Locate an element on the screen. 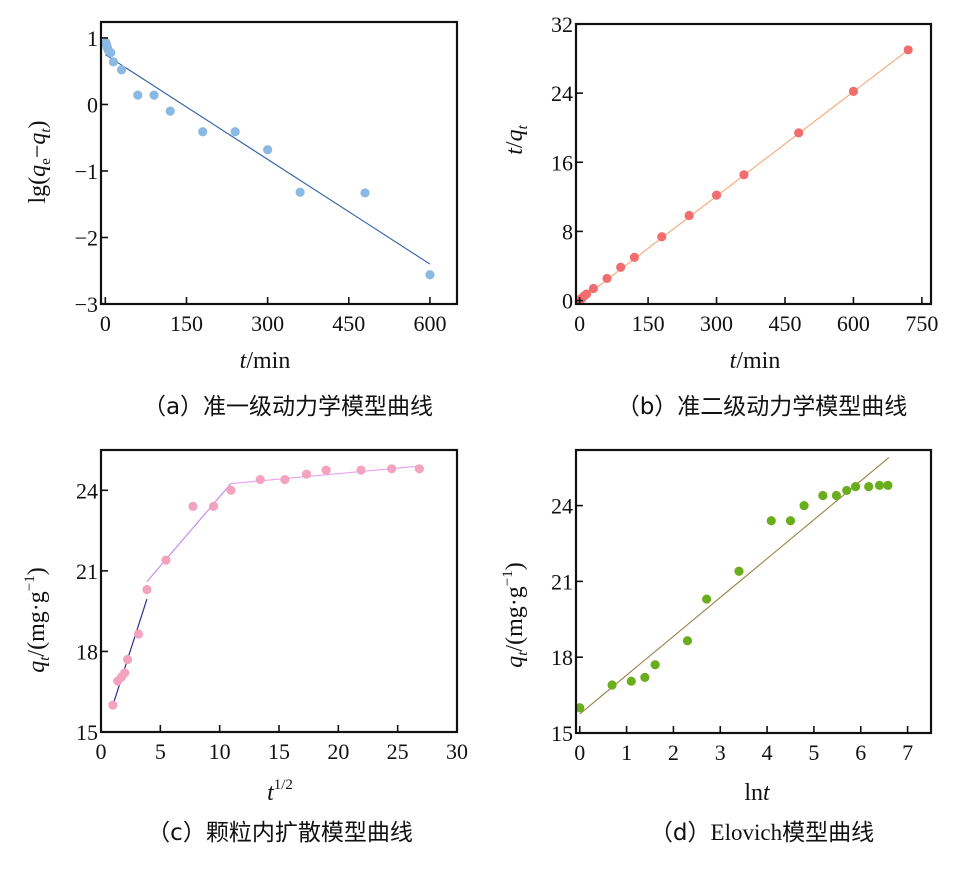  panel-a-xtick-labels: 0 150 300 450 600 is located at coordinates (273, 323).